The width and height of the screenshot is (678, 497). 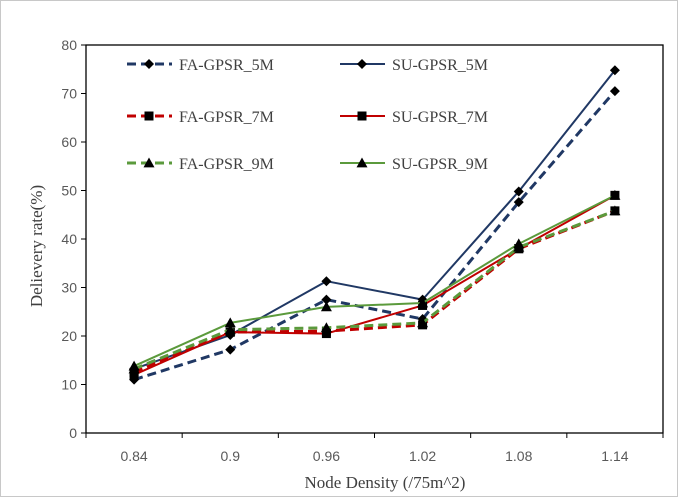 I want to click on legend-item: SU-GPSR_5M, so click(x=414, y=65).